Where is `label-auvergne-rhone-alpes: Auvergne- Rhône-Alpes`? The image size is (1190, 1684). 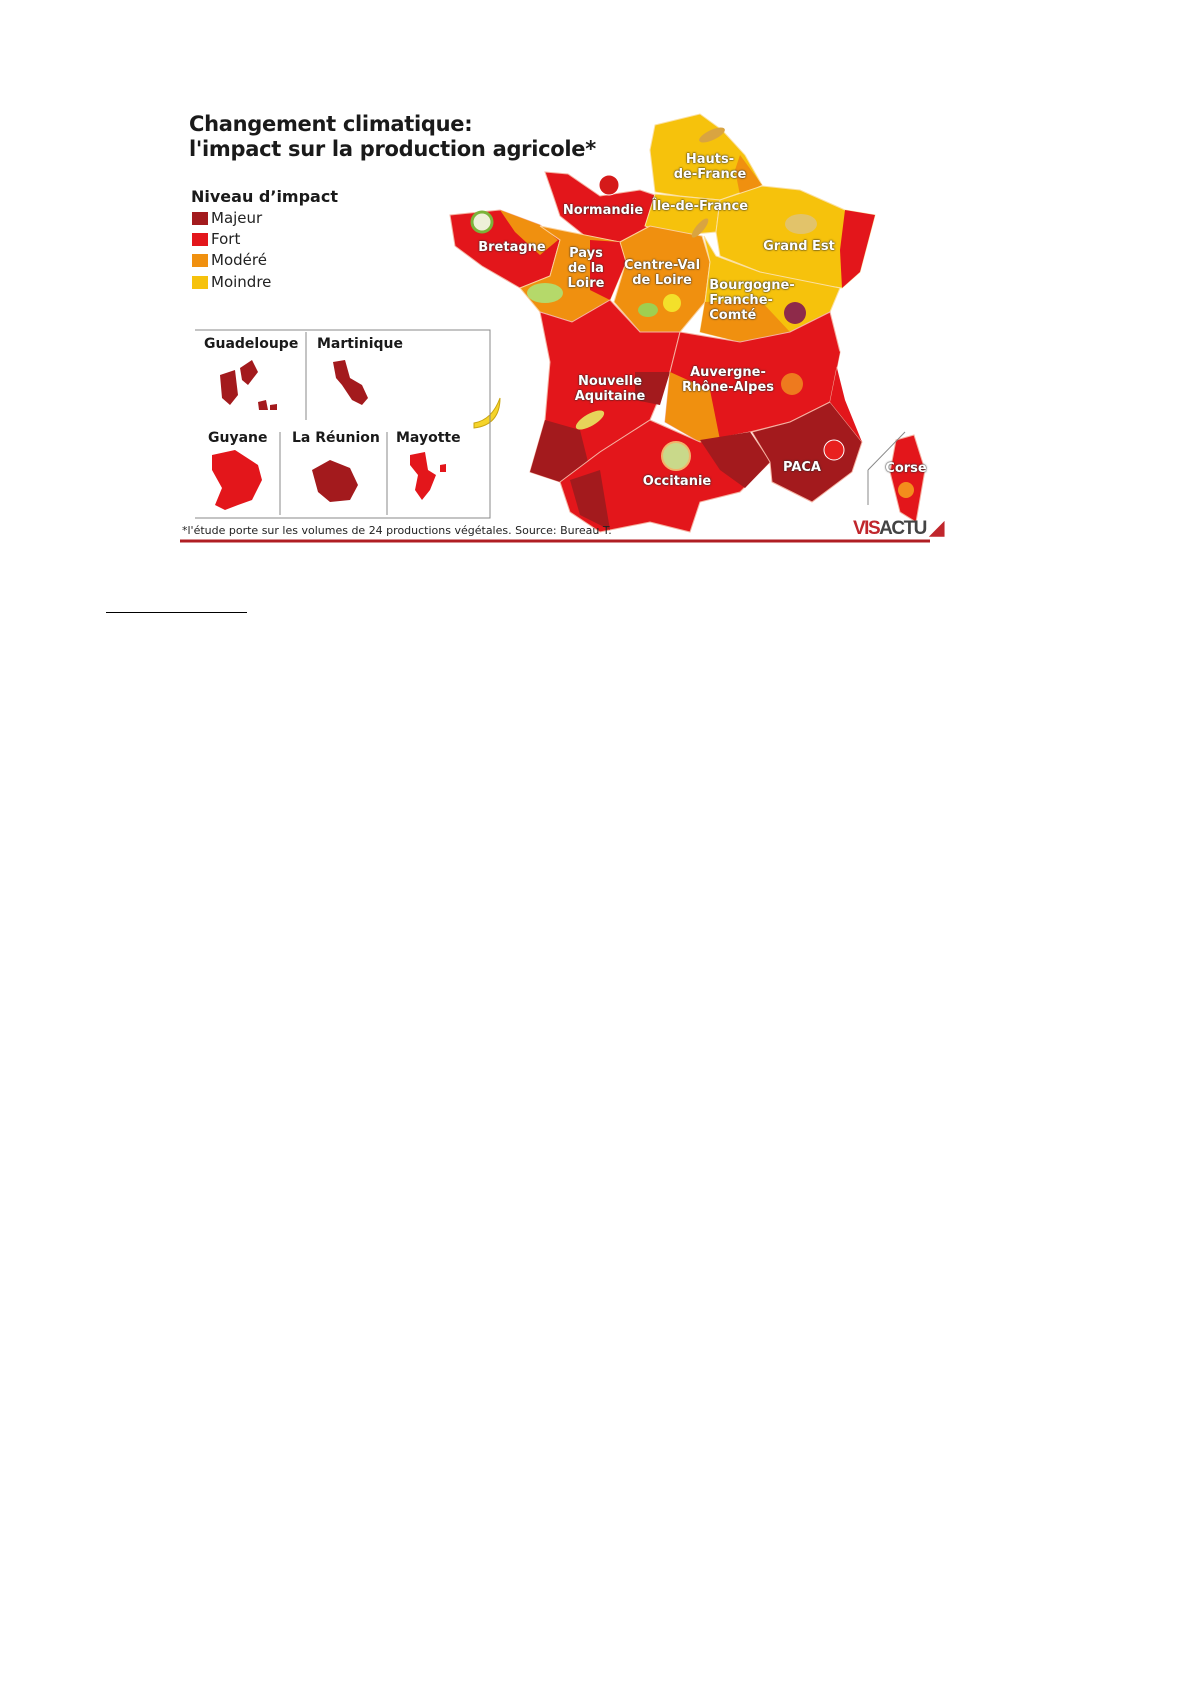 label-auvergne-rhone-alpes: Auvergne- Rhône-Alpes is located at coordinates (728, 380).